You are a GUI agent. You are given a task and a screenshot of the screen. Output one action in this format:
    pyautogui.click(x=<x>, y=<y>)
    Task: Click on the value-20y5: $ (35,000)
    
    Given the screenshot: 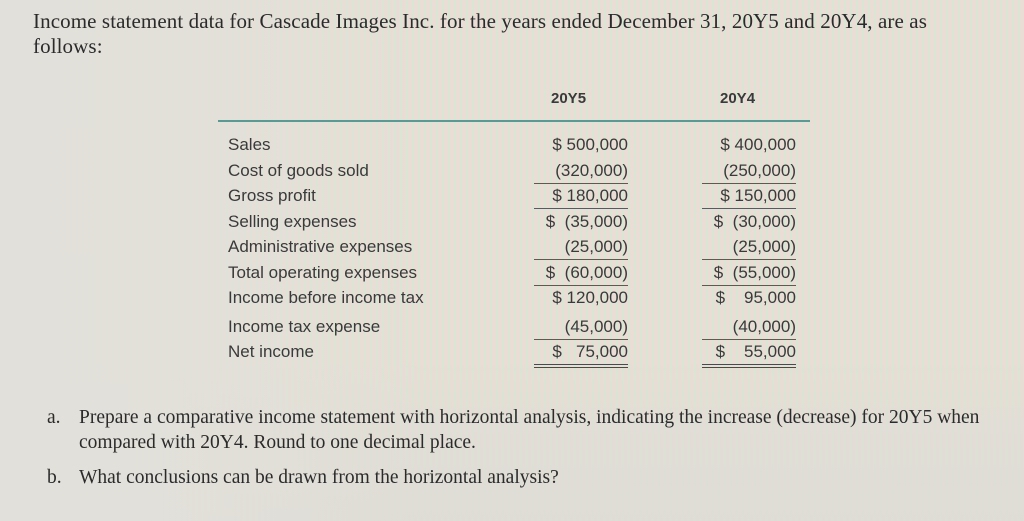 What is the action you would take?
    pyautogui.click(x=586, y=221)
    